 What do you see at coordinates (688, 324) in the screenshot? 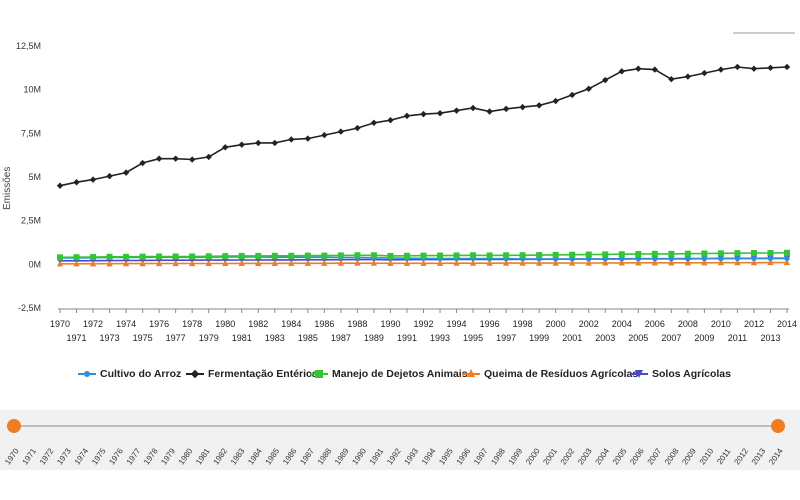
I see `x-tick-label: 2008` at bounding box center [688, 324].